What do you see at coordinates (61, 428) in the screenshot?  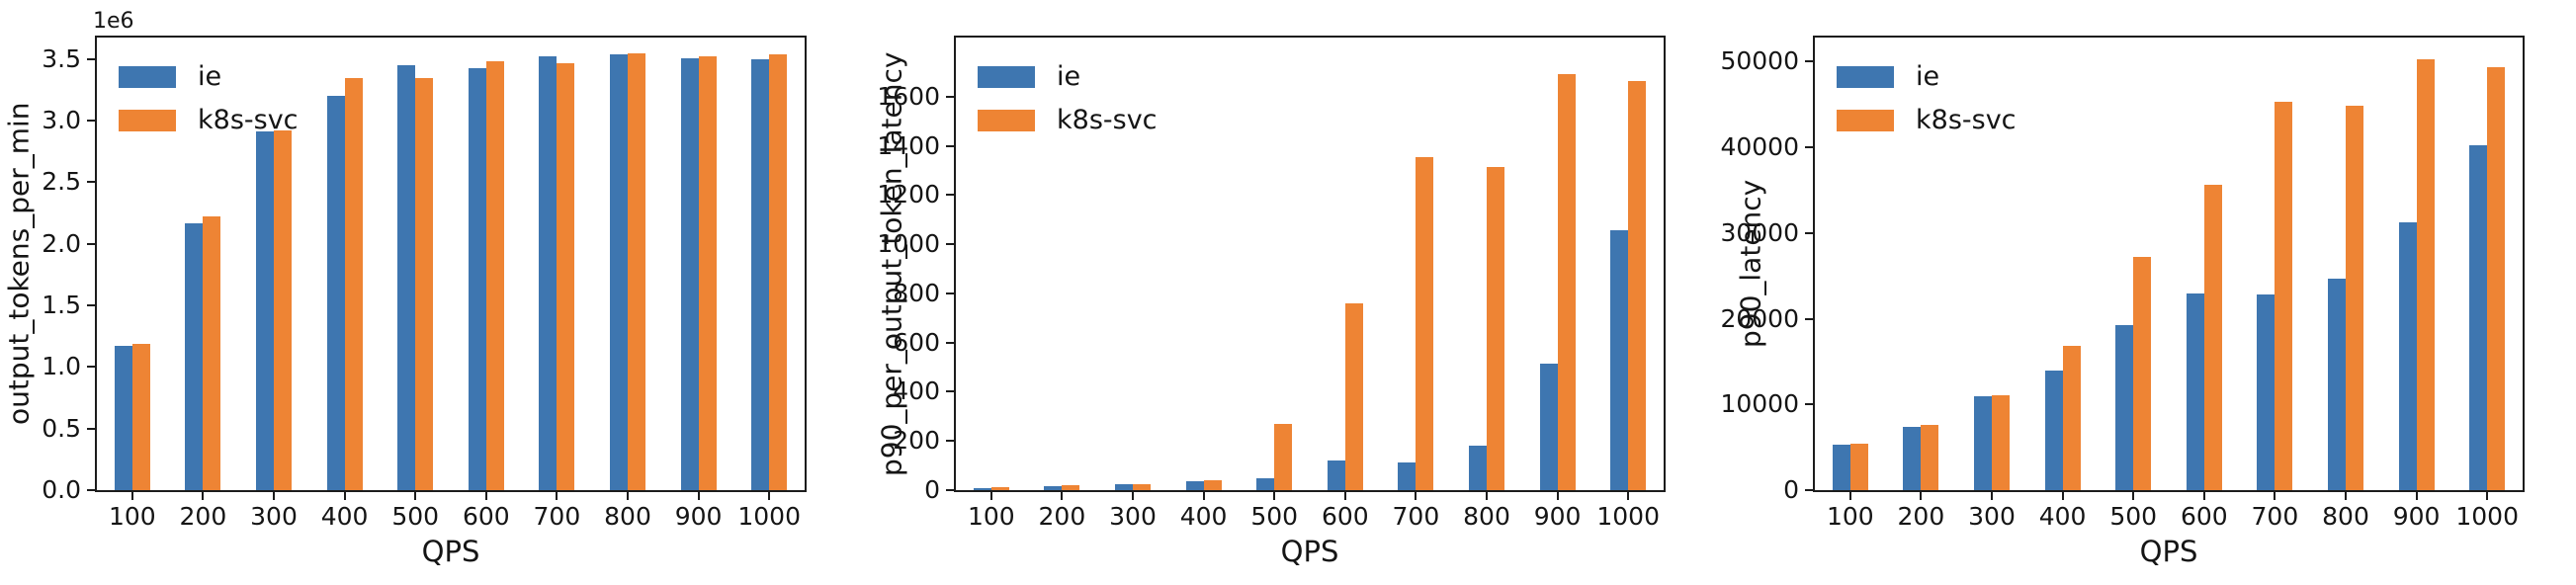 I see `y-tick-label: 0.5` at bounding box center [61, 428].